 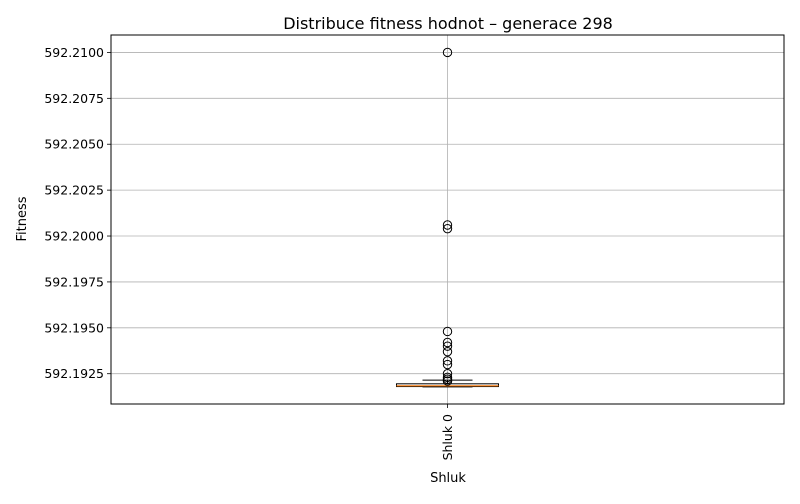 I want to click on y-tick-label: 592.2075, so click(x=74, y=98).